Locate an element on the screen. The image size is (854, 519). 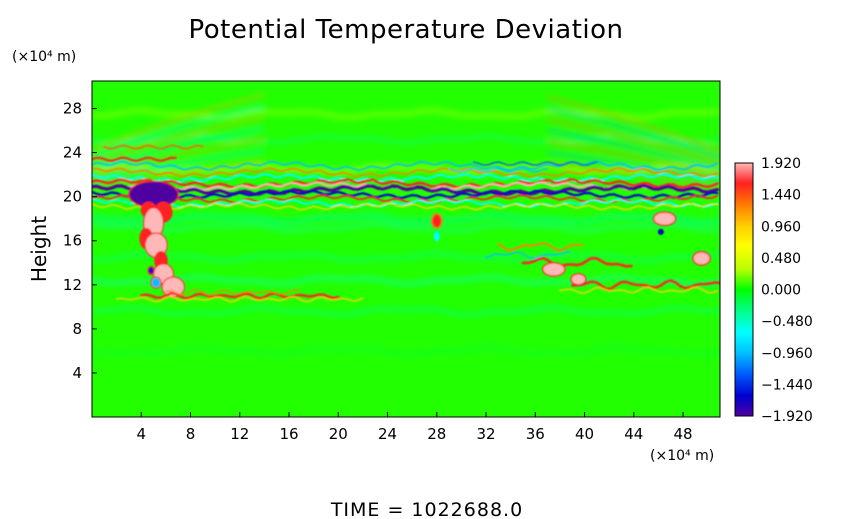
x-tick-label: 28 is located at coordinates (436, 434).